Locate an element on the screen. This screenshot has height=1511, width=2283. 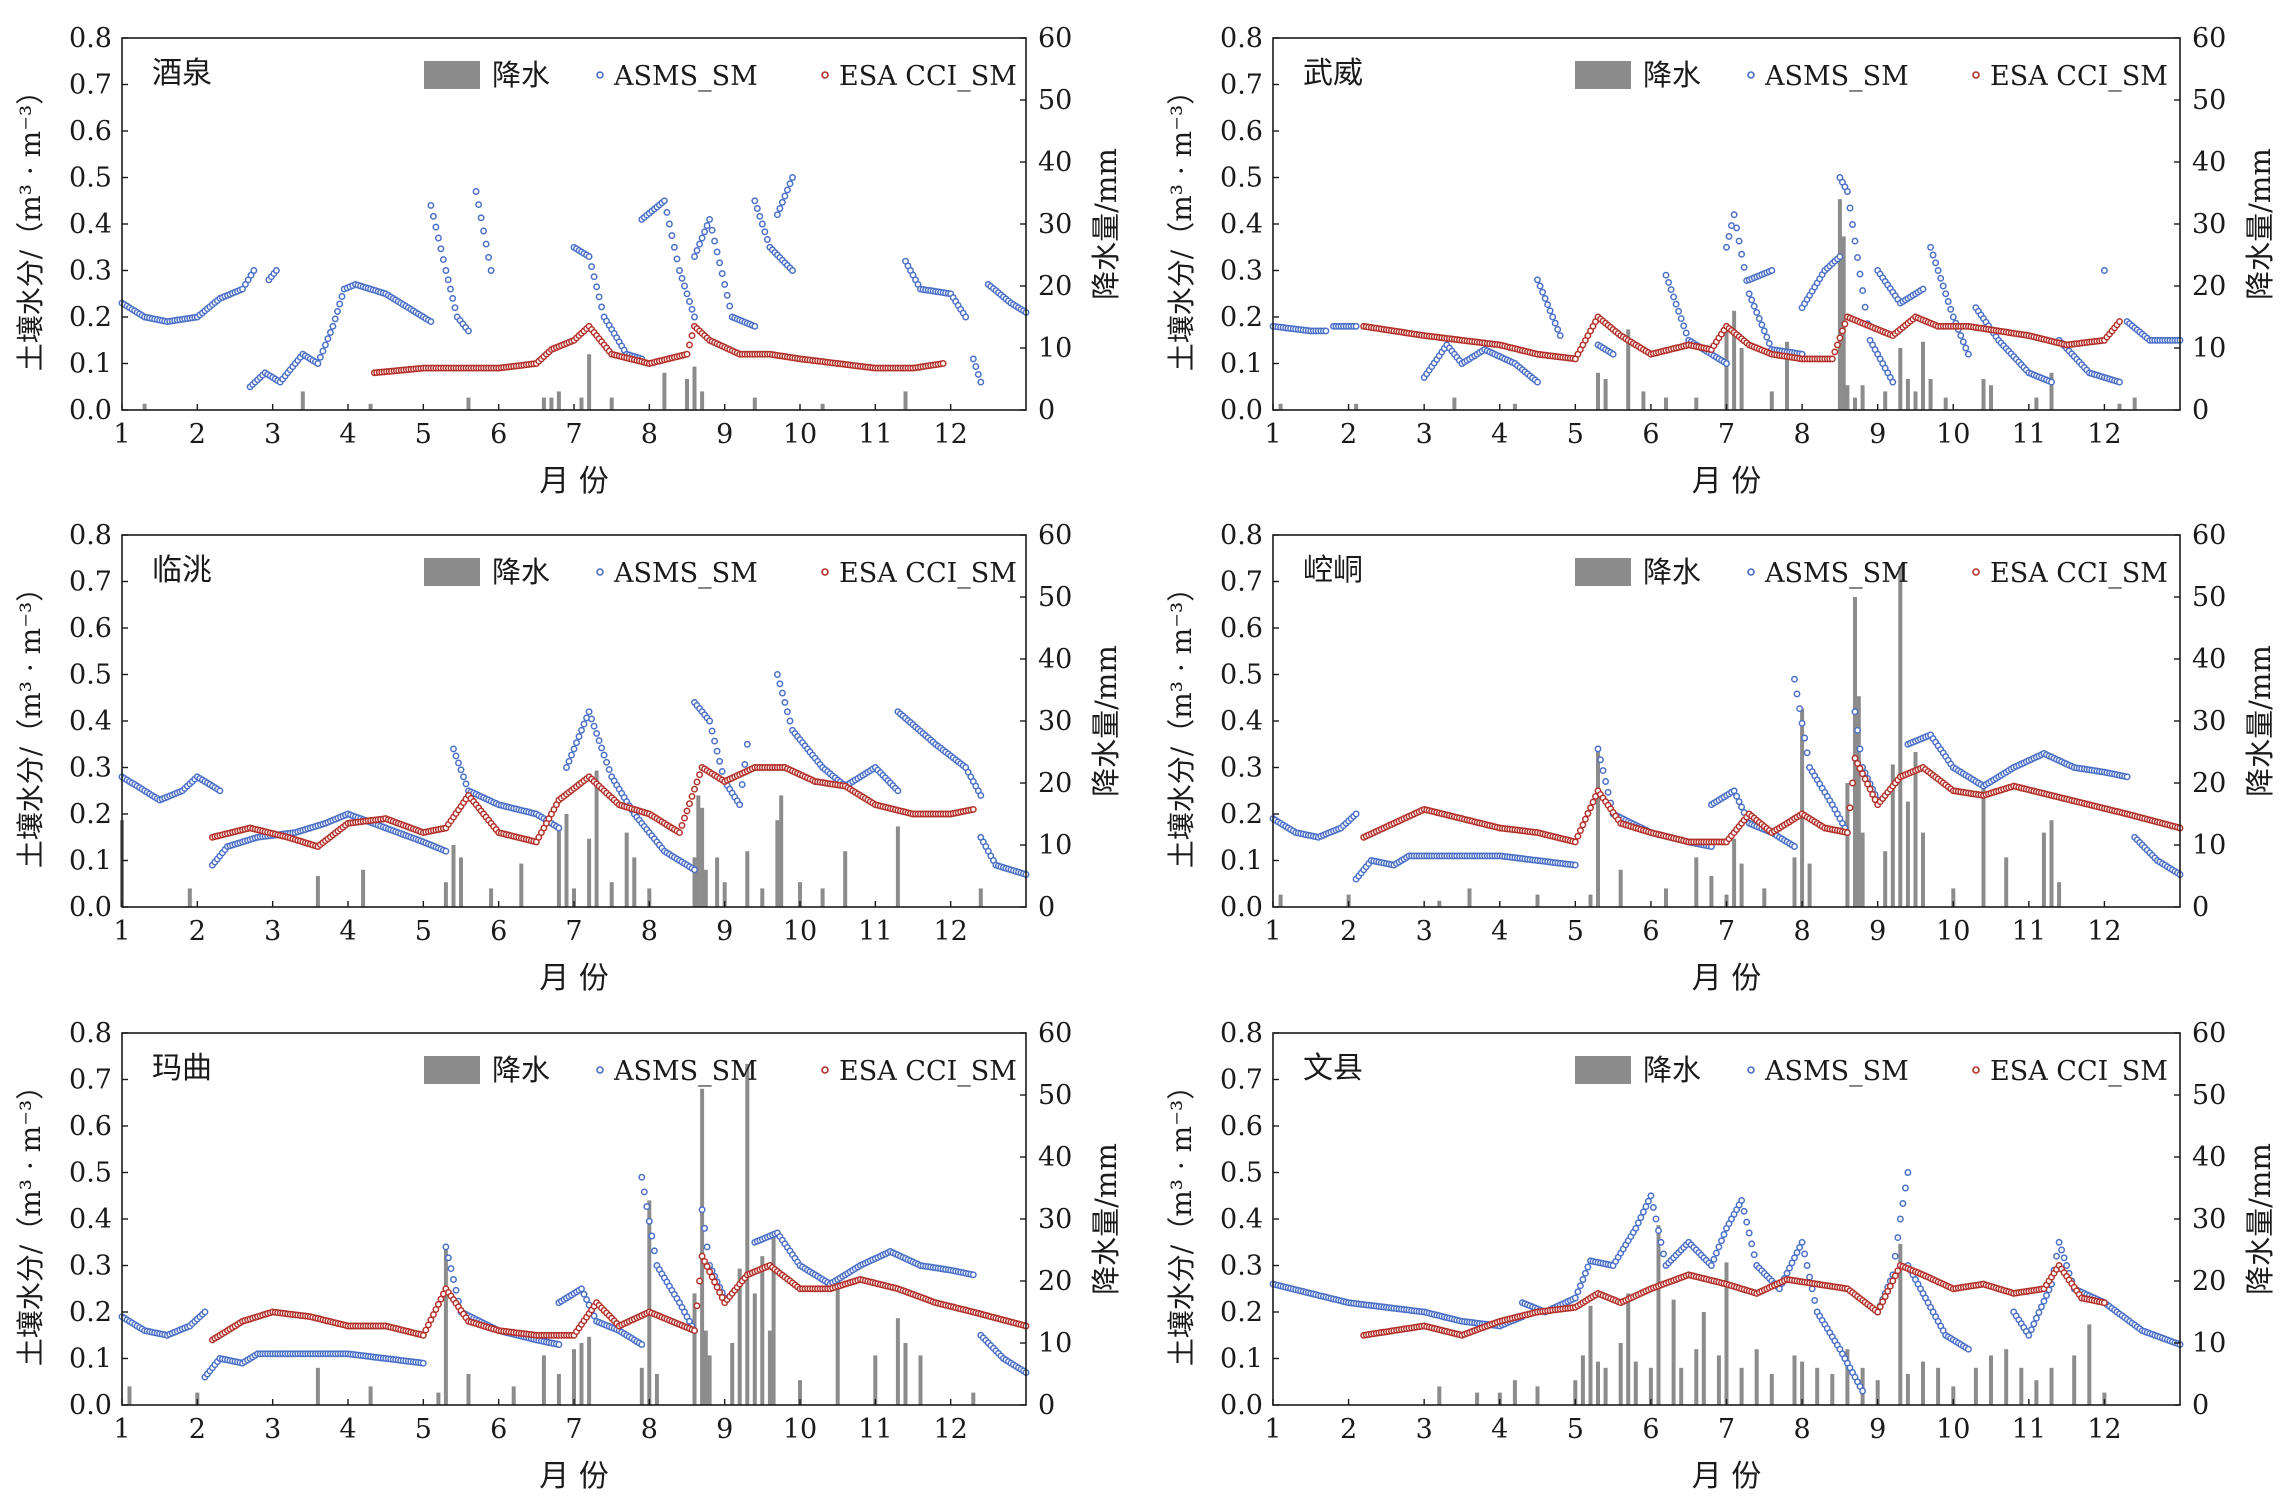
x-tick-label: 1 is located at coordinates (1272, 434).